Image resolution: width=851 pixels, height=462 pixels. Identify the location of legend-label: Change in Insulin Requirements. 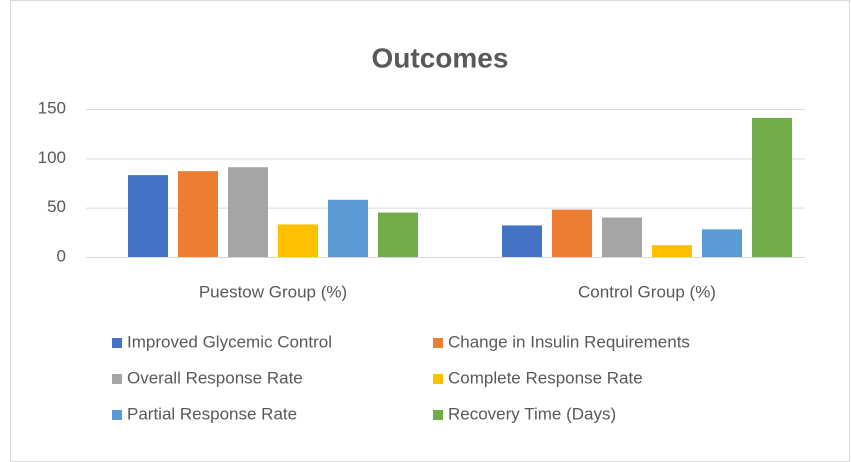
(569, 341).